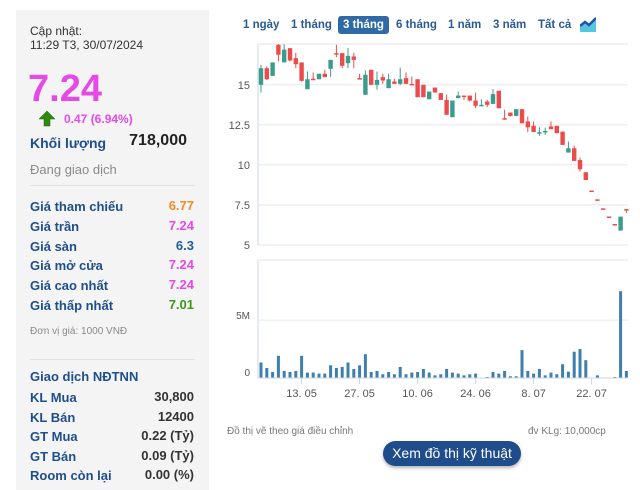 Image resolution: width=640 pixels, height=490 pixels. Describe the element at coordinates (244, 166) in the screenshot. I see `y-tick-label: 10` at that location.